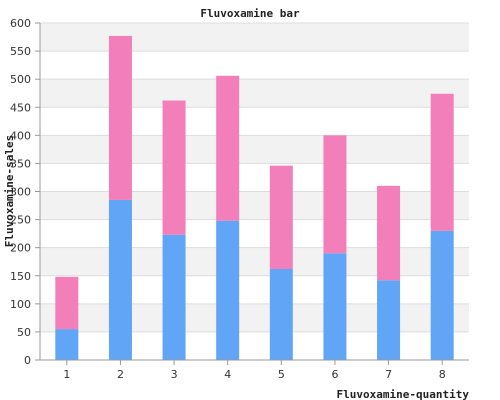  Describe the element at coordinates (20, 163) in the screenshot. I see `y-tick-label: 350` at that location.